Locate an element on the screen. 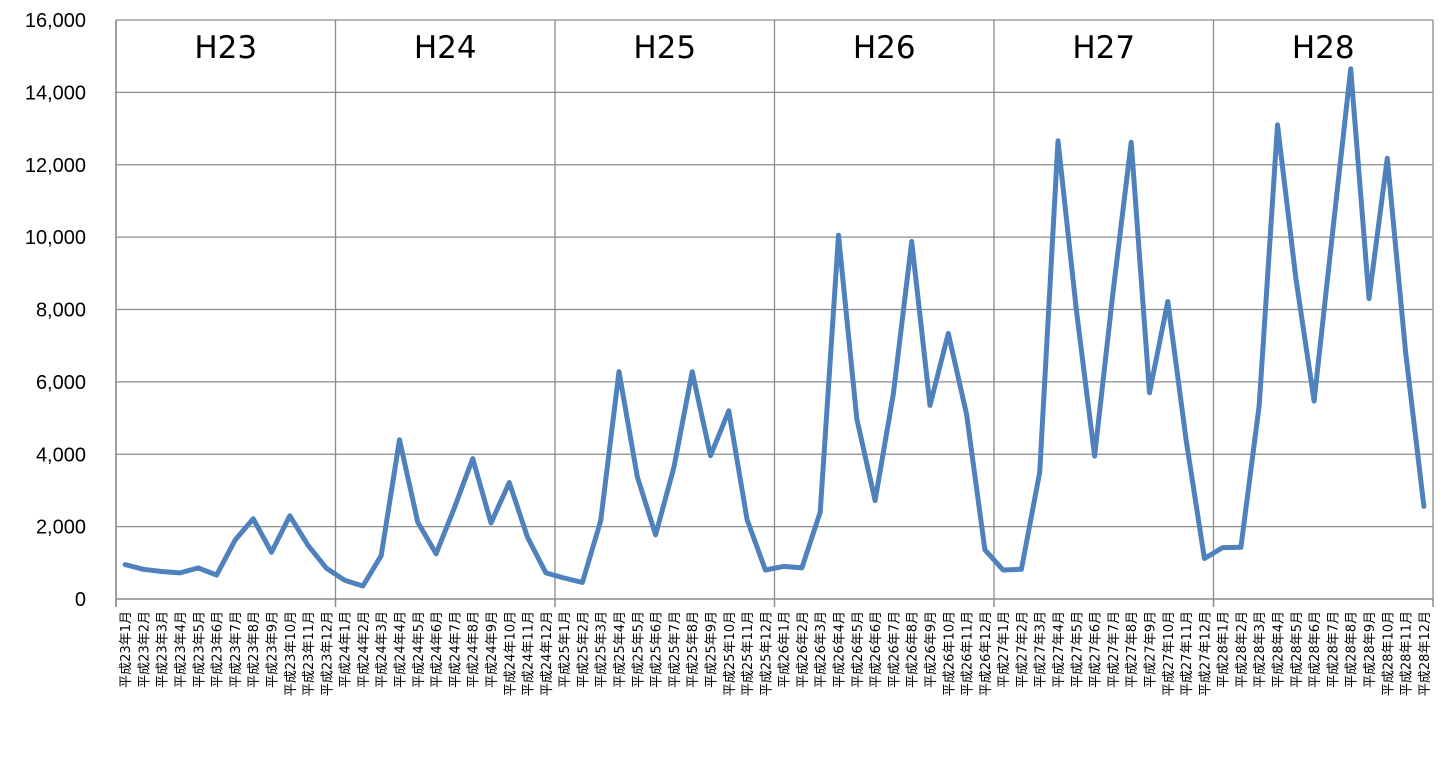 Image resolution: width=1447 pixels, height=777 pixels. x-tick-label: 平成27年12月 is located at coordinates (1205, 653).